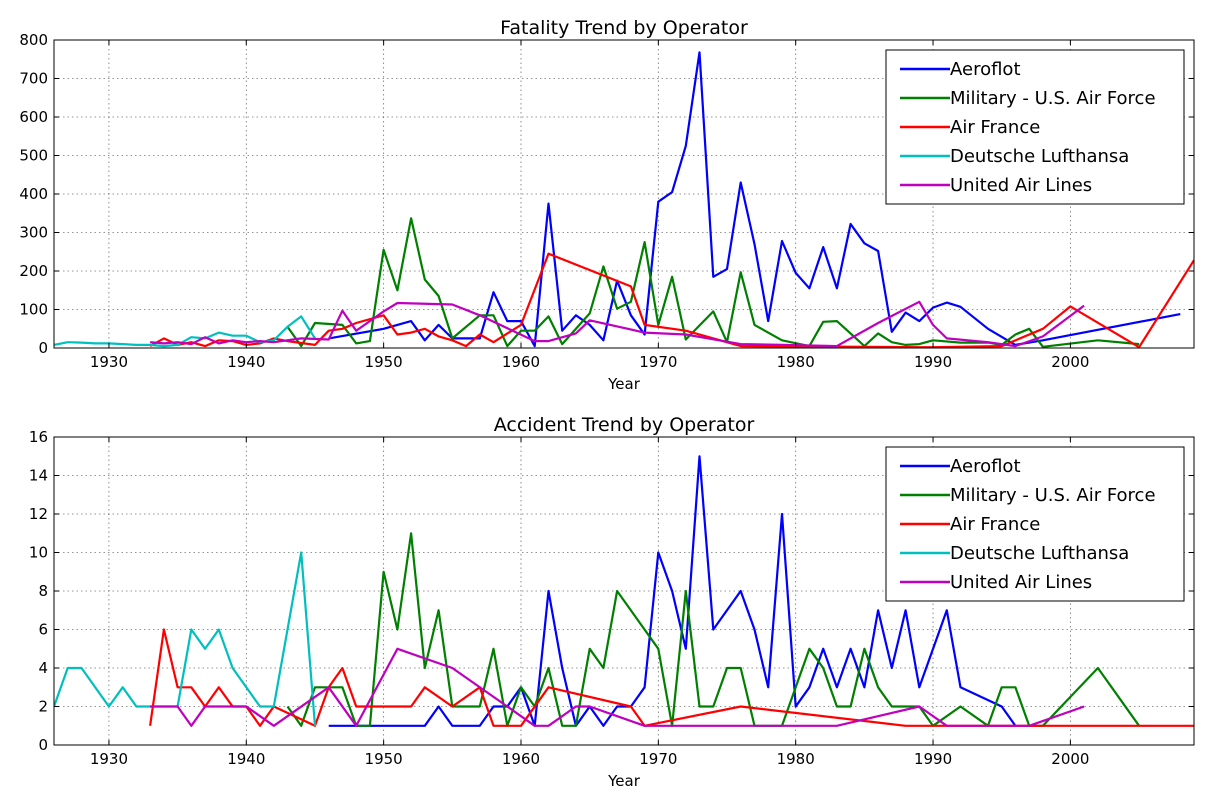  What do you see at coordinates (617, 324) in the screenshot?
I see `fatality-series-united-air-lines` at bounding box center [617, 324].